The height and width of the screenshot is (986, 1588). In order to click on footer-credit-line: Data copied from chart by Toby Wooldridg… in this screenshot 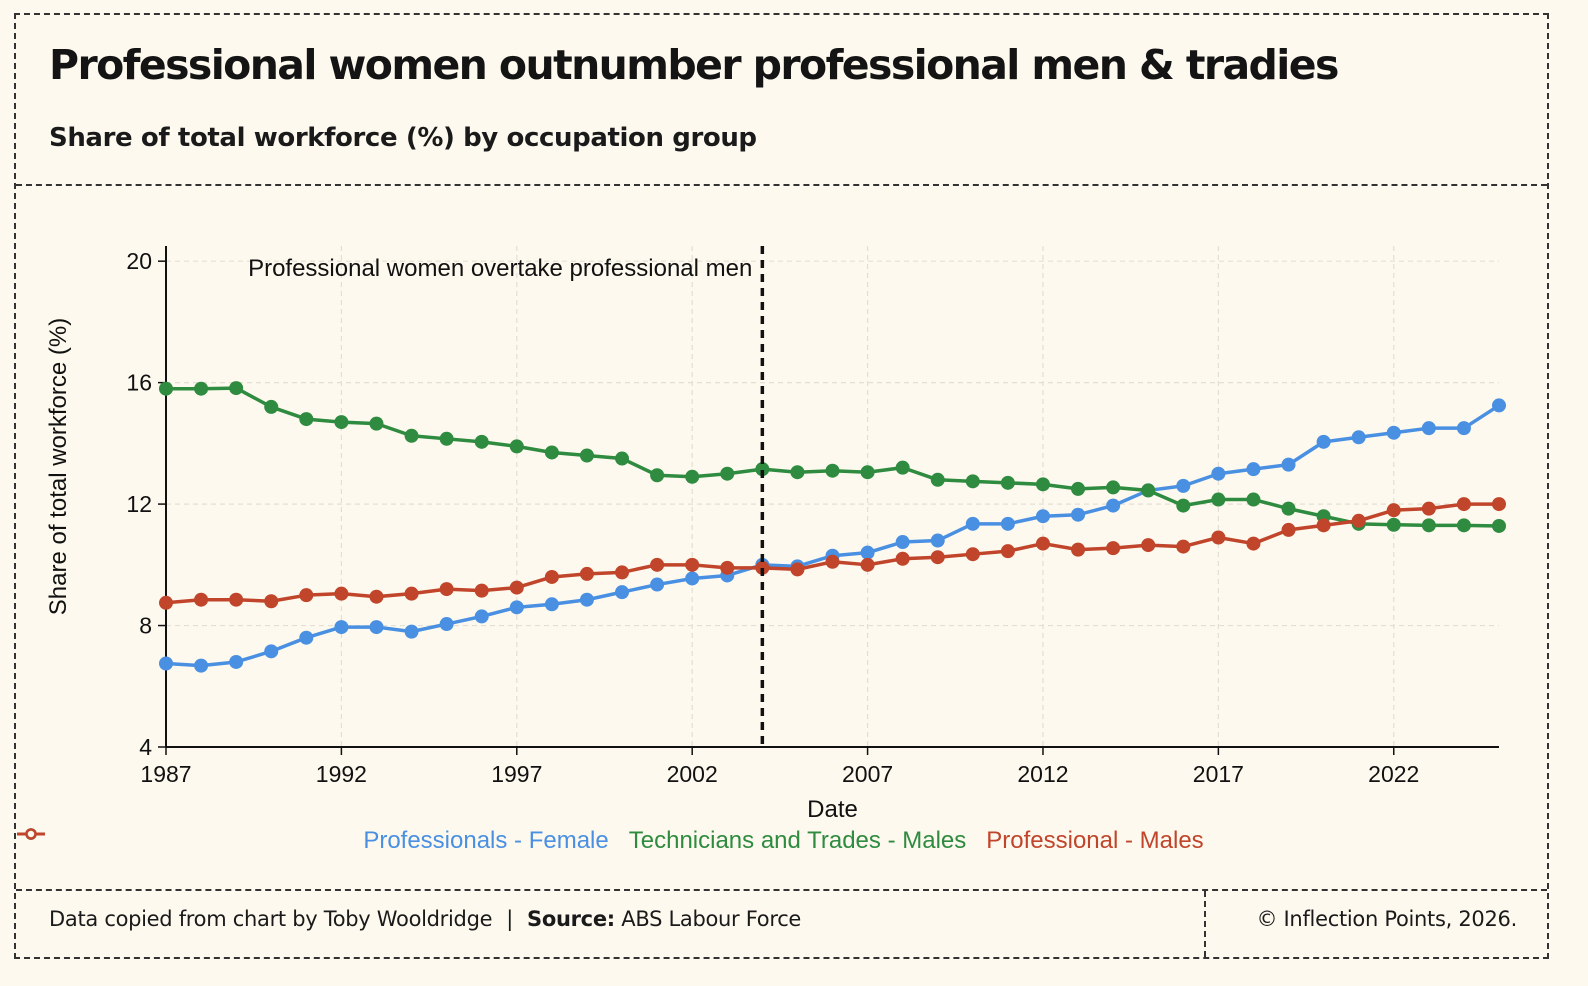, I will do `click(425, 919)`.